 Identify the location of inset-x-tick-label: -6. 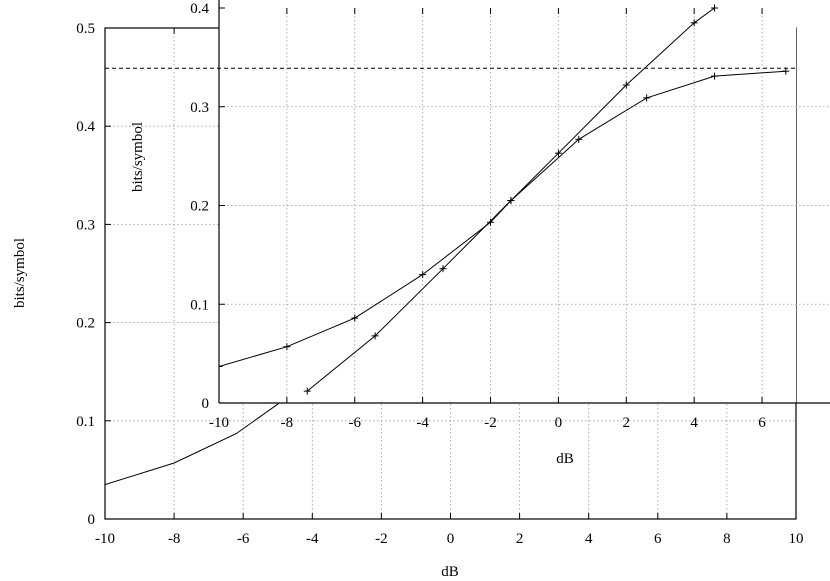
(355, 423).